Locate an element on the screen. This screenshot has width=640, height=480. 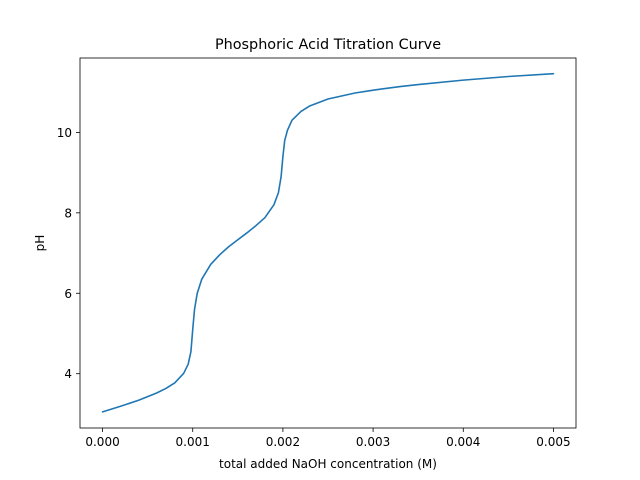
x-tick-label: 0.001 is located at coordinates (193, 442).